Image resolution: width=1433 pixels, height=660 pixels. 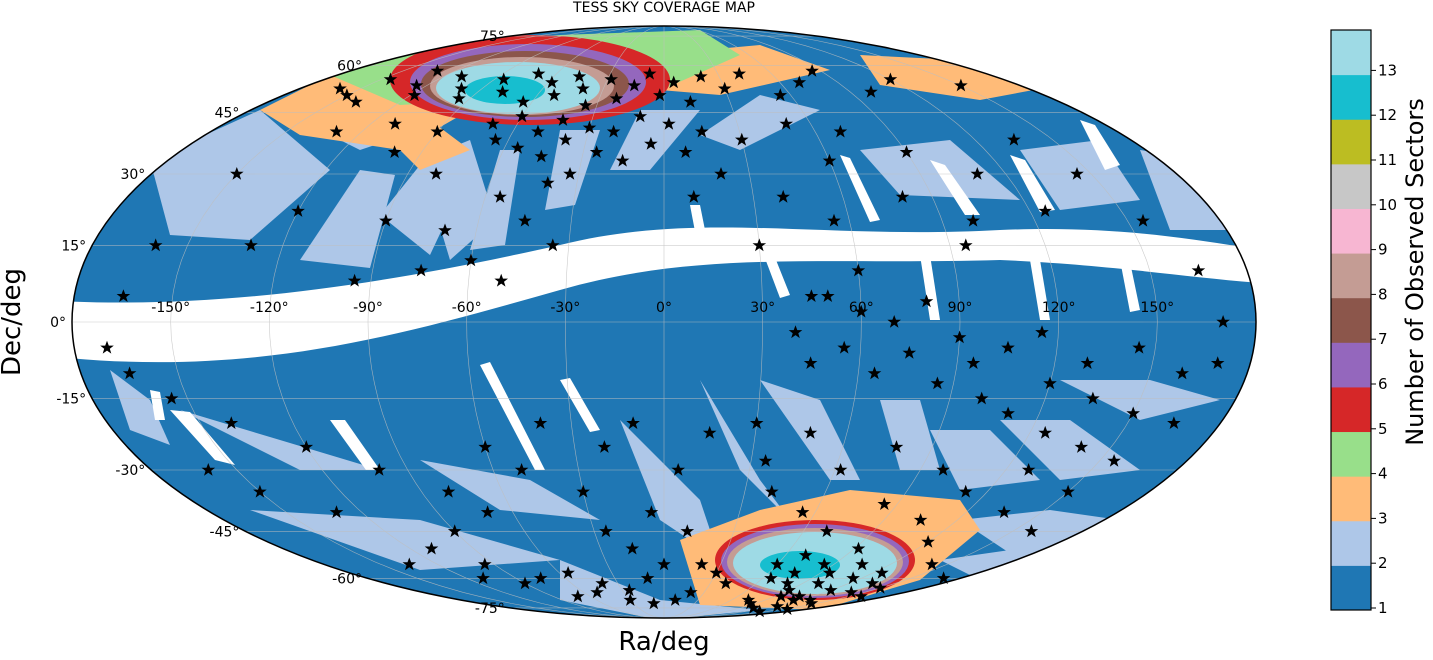 What do you see at coordinates (1383, 384) in the screenshot?
I see `colorbar-tick-label: 6` at bounding box center [1383, 384].